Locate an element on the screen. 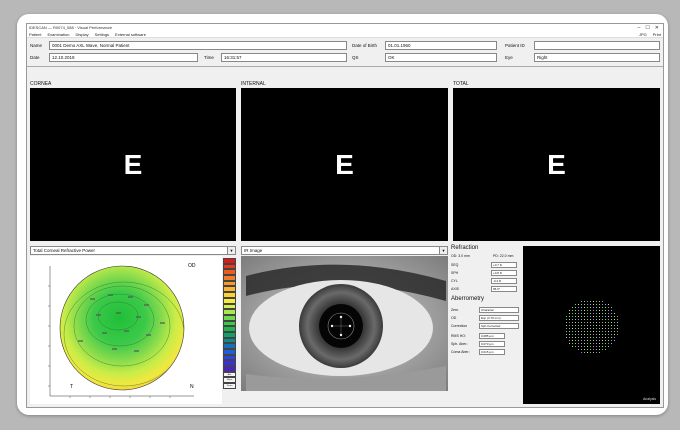 This screenshot has height=430, width=680. ir-image-select: IR Image ▼ is located at coordinates (344, 250).